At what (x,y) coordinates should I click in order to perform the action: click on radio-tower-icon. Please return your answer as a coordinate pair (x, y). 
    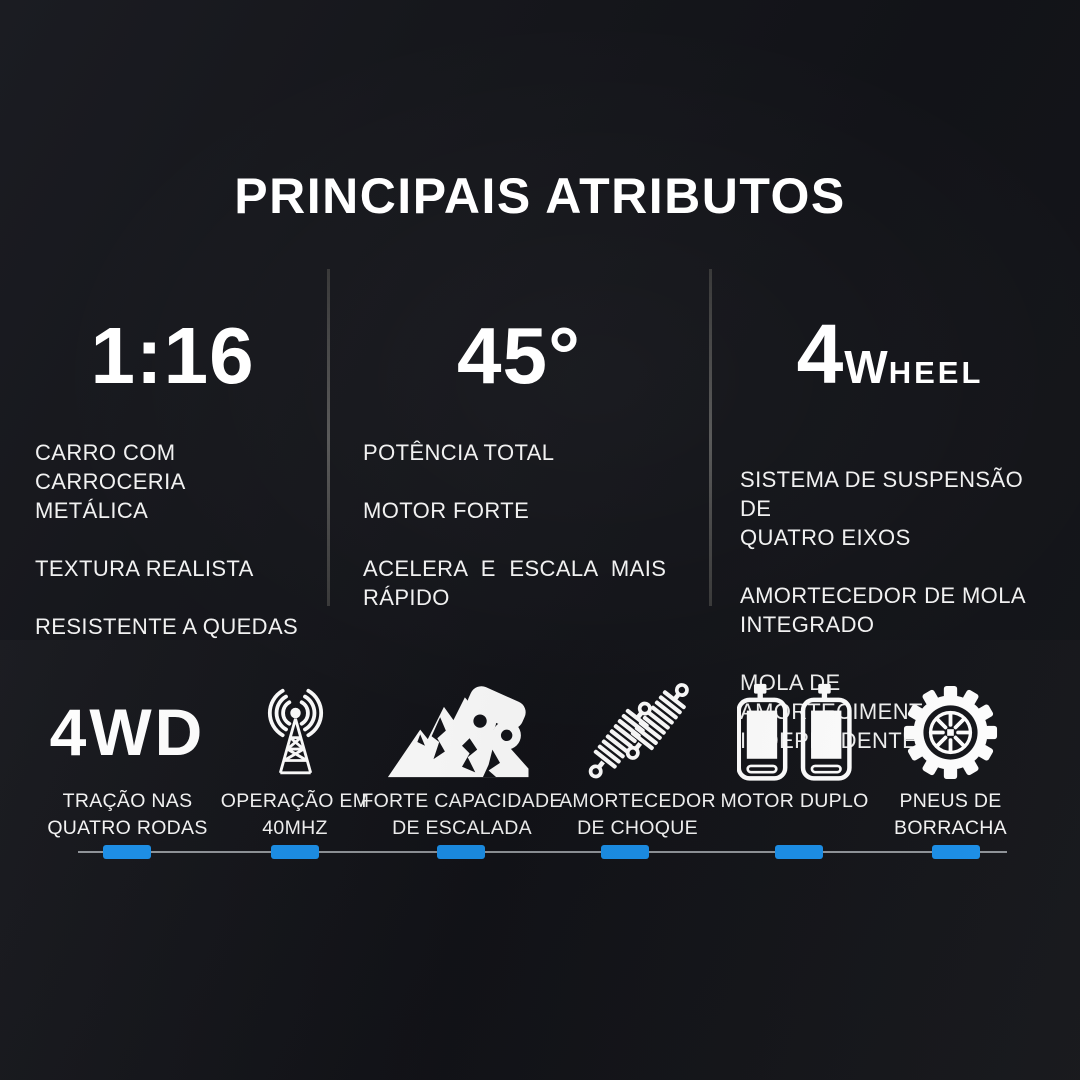
    Looking at the image, I should click on (295, 731).